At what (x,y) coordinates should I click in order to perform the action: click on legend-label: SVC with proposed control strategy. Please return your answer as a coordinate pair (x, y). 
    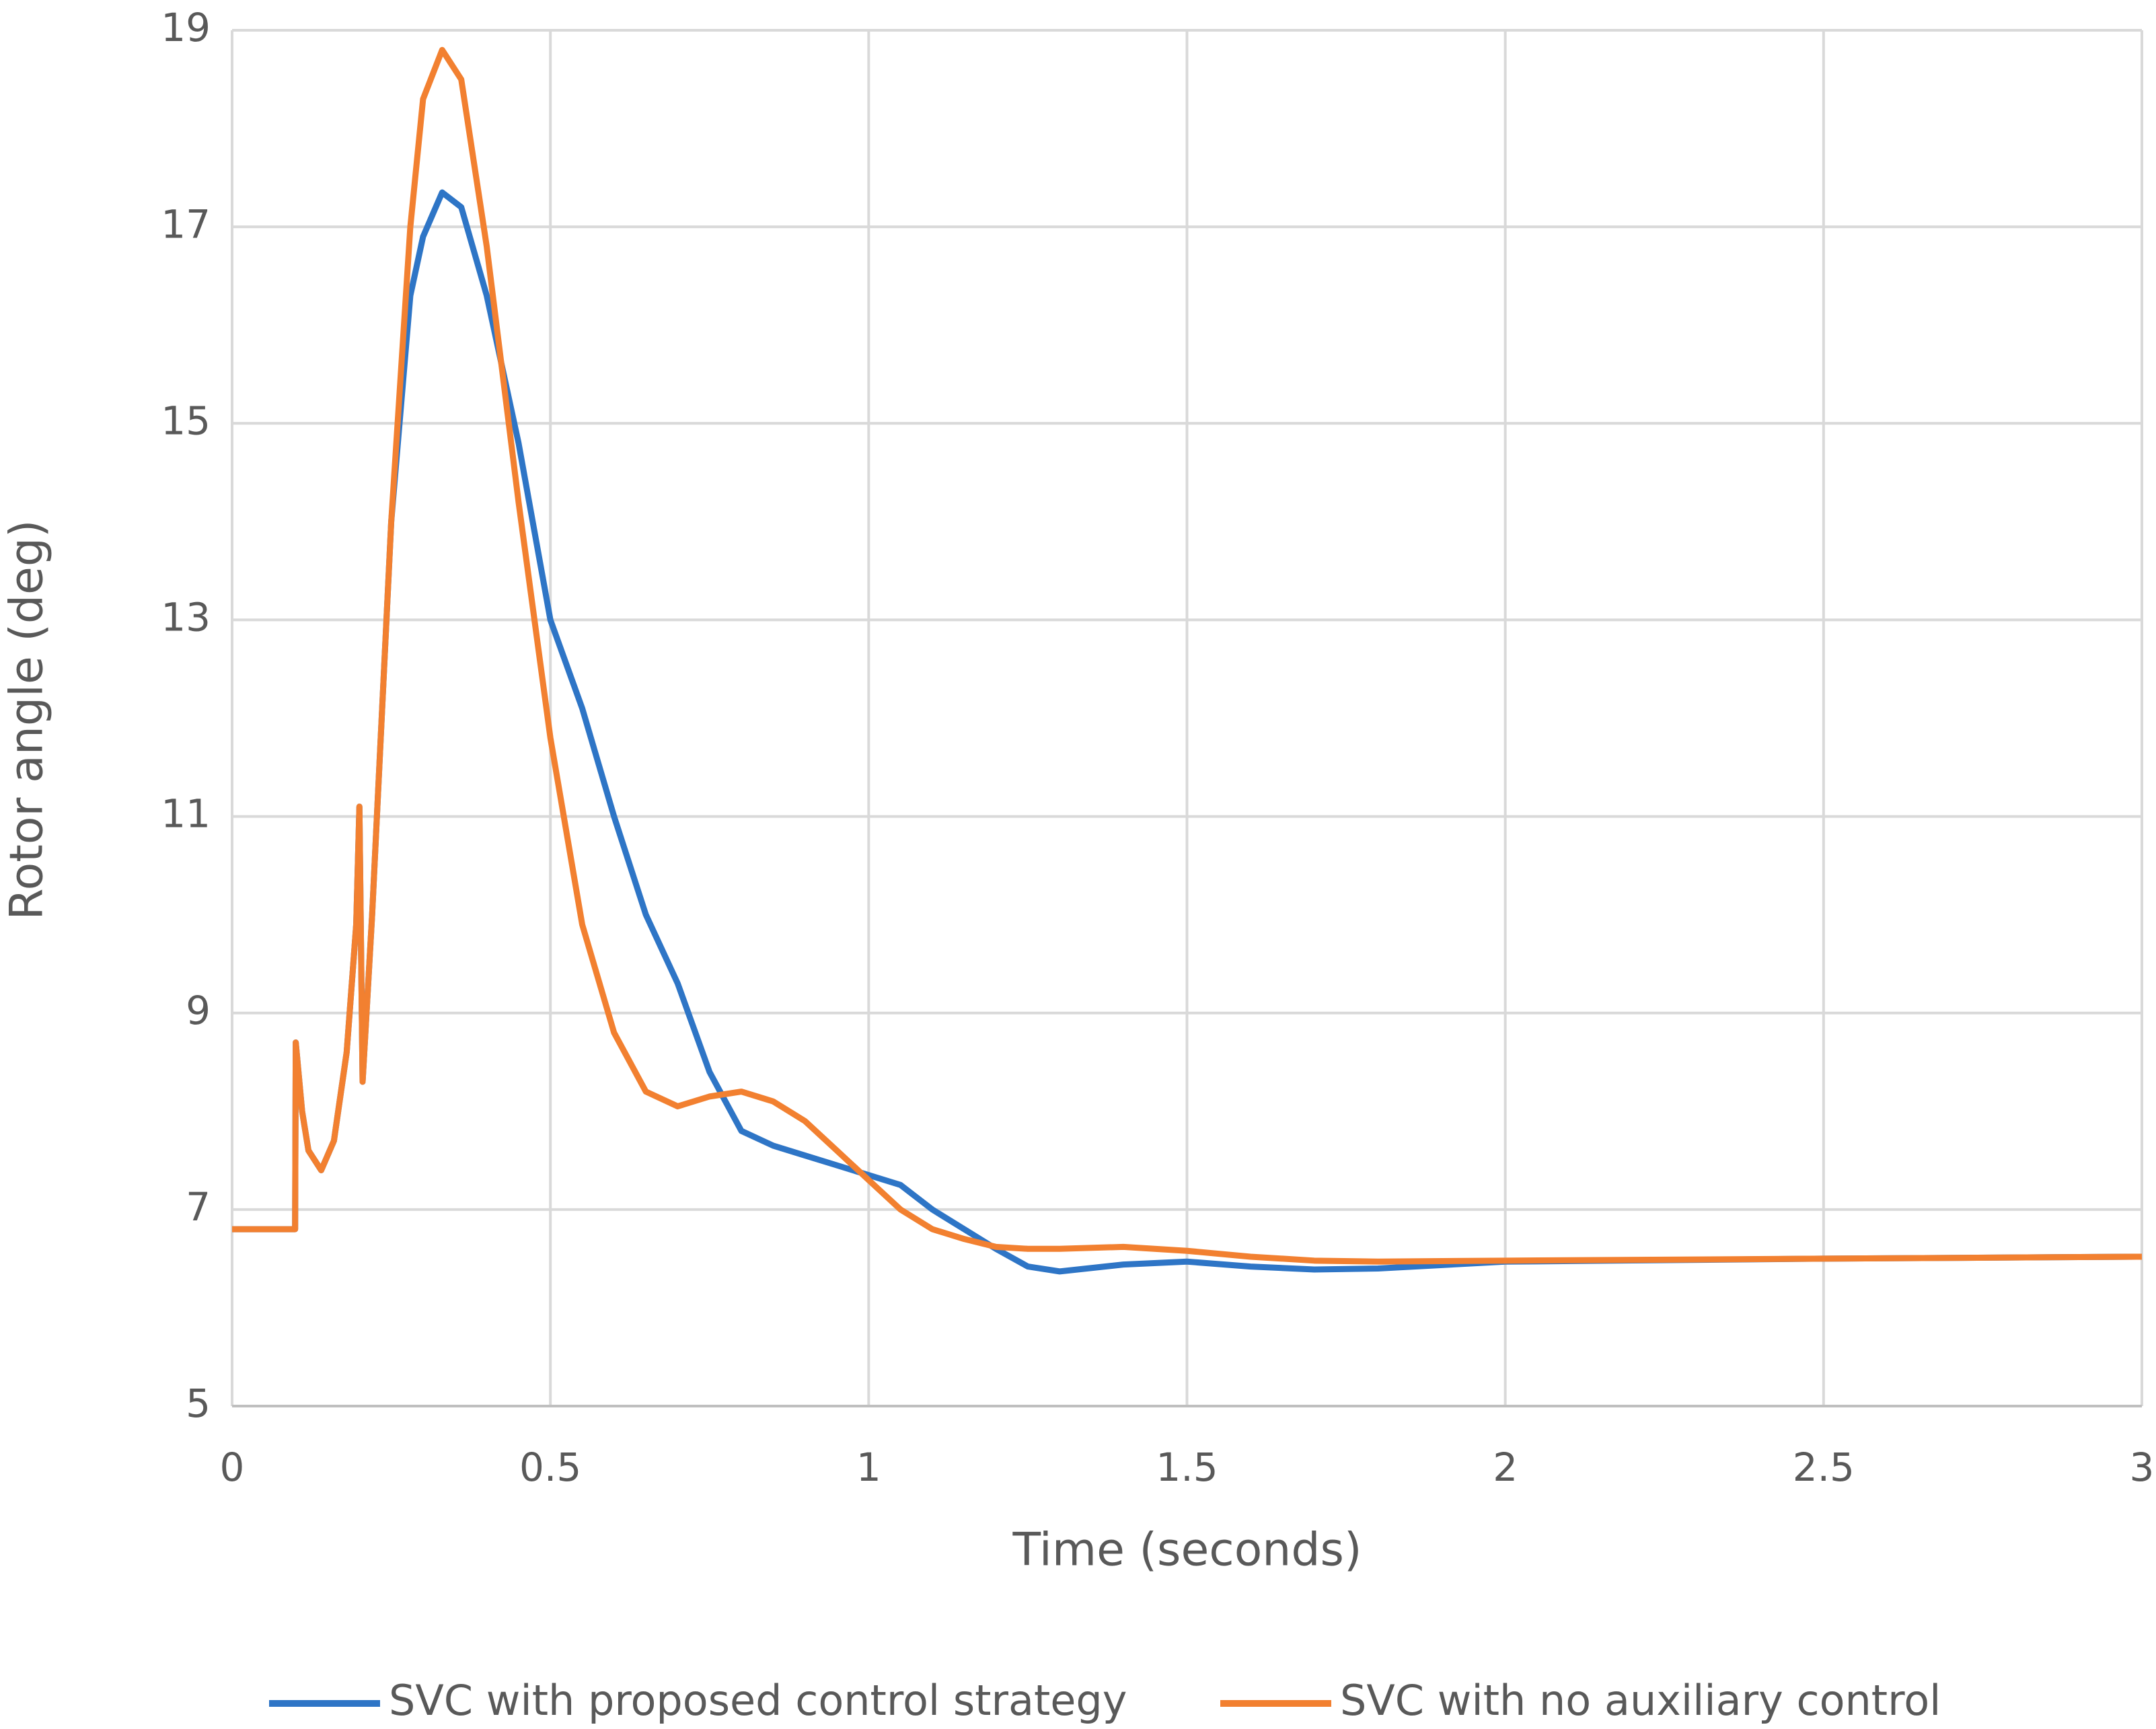
    Looking at the image, I should click on (758, 1700).